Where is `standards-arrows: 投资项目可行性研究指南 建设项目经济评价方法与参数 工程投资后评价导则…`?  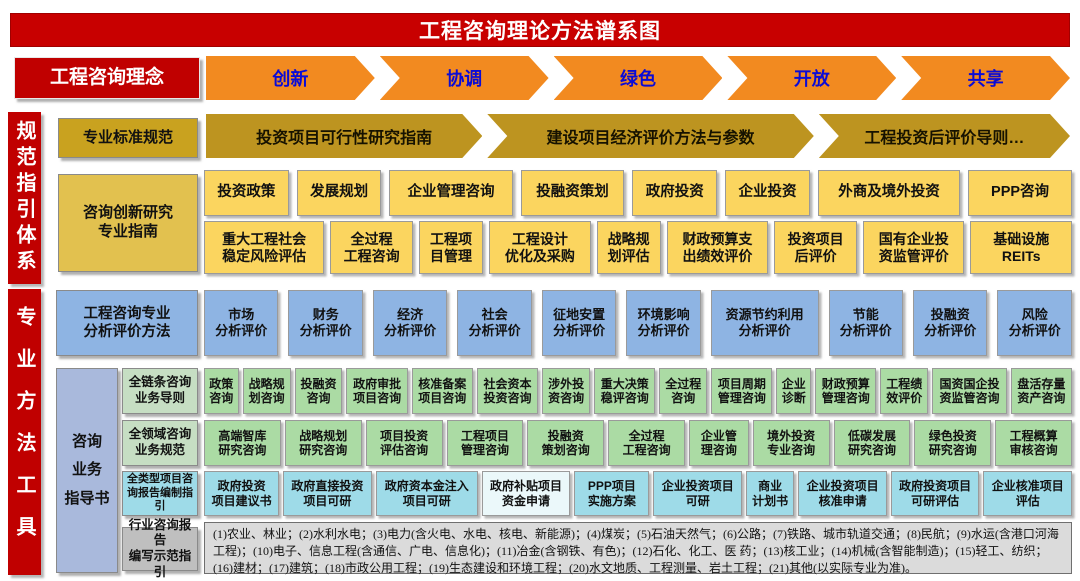
standards-arrows: 投资项目可行性研究指南 建设项目经济评价方法与参数 工程投资后评价导则… is located at coordinates (638, 136).